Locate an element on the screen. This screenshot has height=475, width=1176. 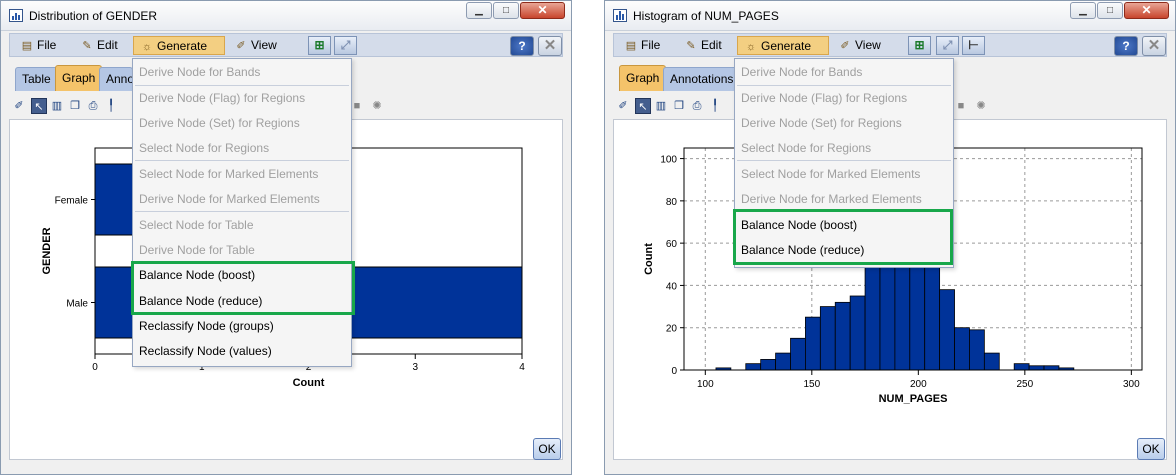
x-tick-label: 100 is located at coordinates (705, 384).